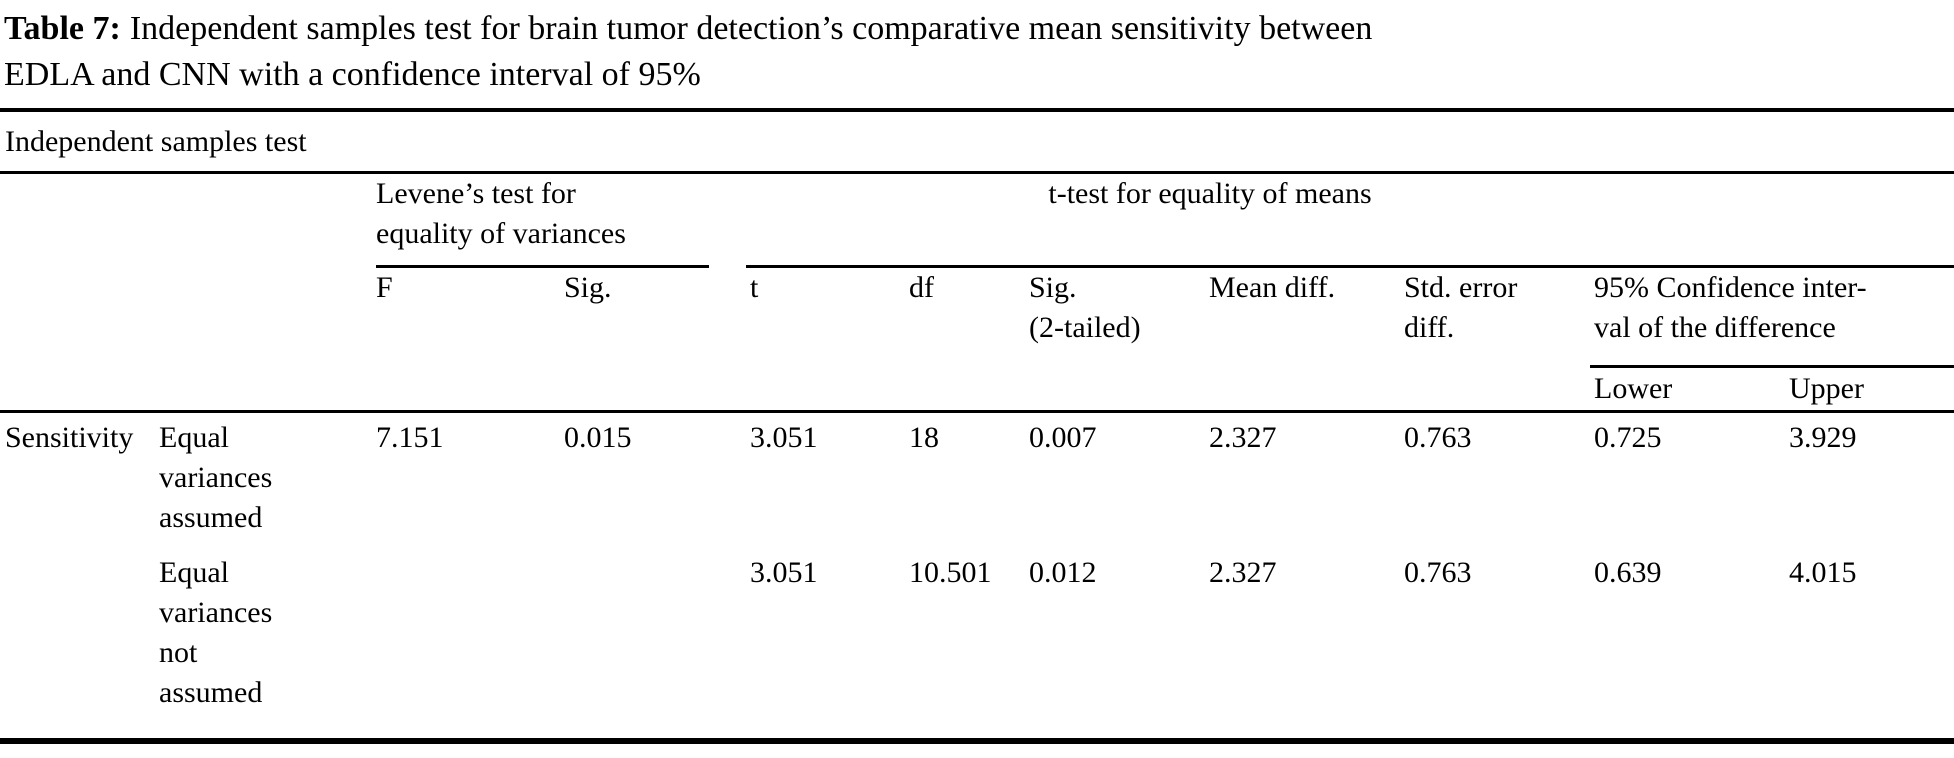 Image resolution: width=1954 pixels, height=758 pixels. I want to click on table-title: Independent samples test, so click(977, 142).